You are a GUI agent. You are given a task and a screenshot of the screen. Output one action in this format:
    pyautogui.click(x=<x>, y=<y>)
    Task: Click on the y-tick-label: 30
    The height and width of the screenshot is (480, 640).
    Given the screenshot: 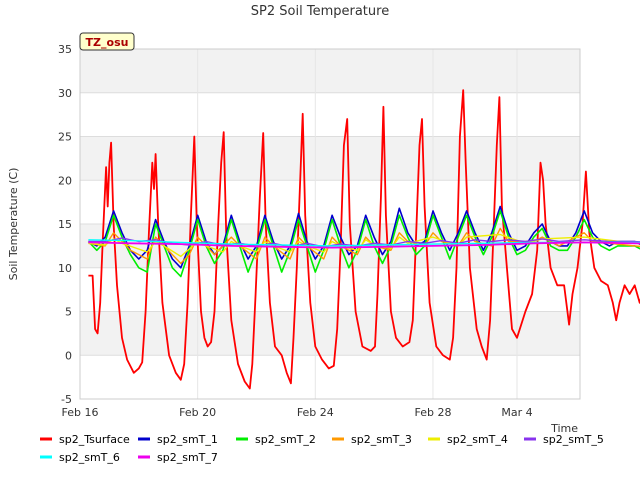 What is the action you would take?
    pyautogui.click(x=65, y=93)
    